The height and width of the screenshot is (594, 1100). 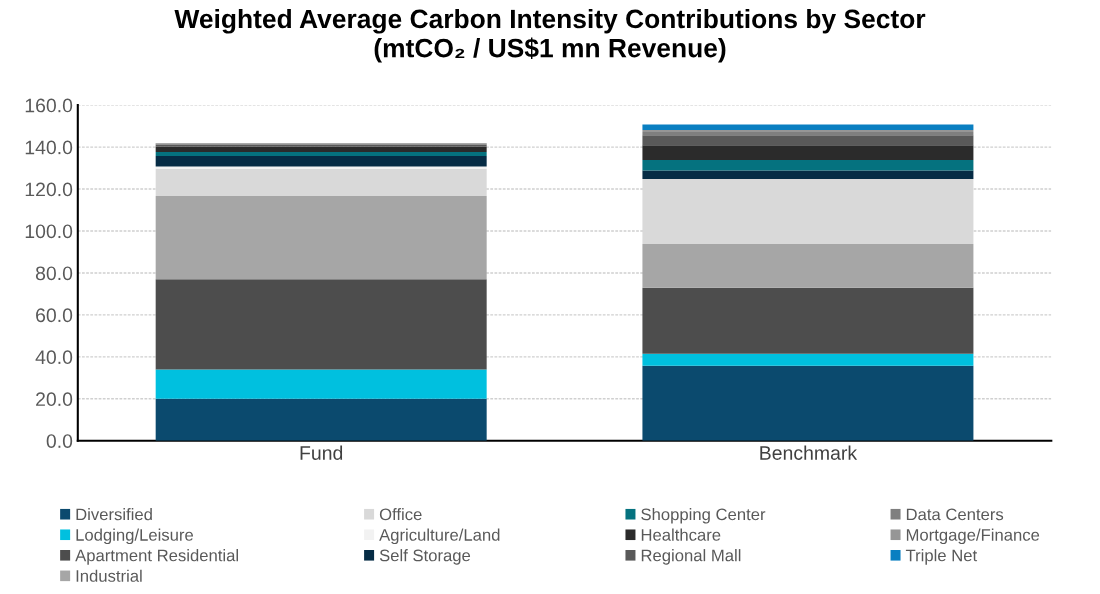 What do you see at coordinates (49, 189) in the screenshot?
I see `y-tick-label: 120.0` at bounding box center [49, 189].